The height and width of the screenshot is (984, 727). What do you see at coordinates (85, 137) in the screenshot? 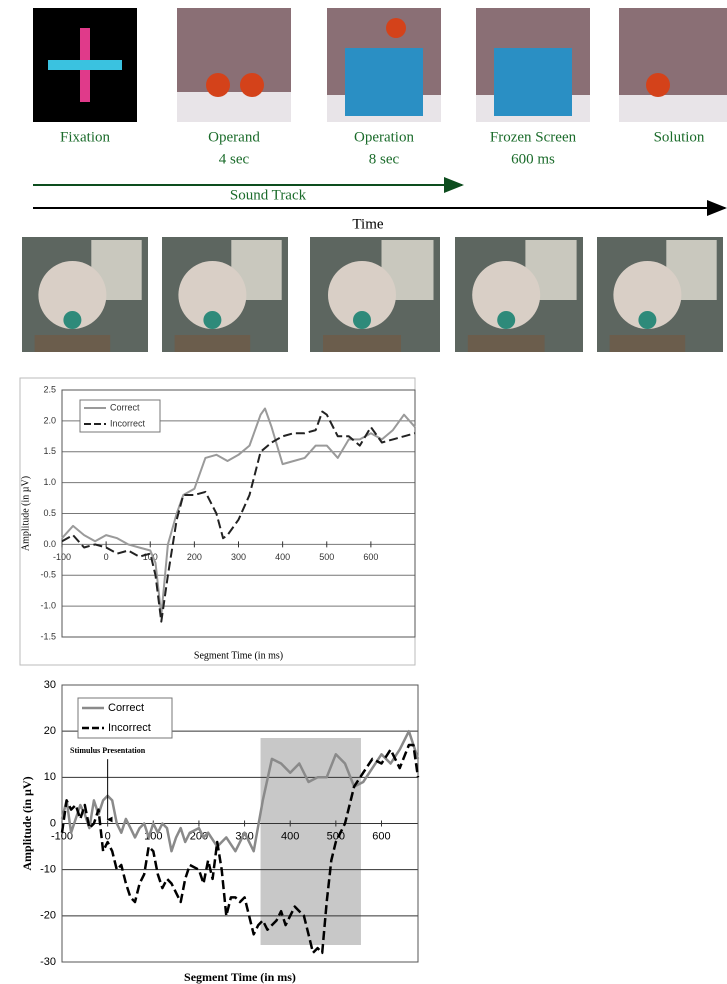
I see `panel-label: Fixation` at bounding box center [85, 137].